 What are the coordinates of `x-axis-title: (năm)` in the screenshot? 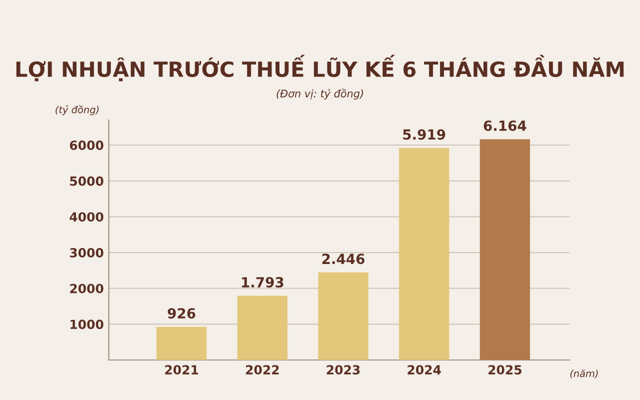 It's located at (584, 374).